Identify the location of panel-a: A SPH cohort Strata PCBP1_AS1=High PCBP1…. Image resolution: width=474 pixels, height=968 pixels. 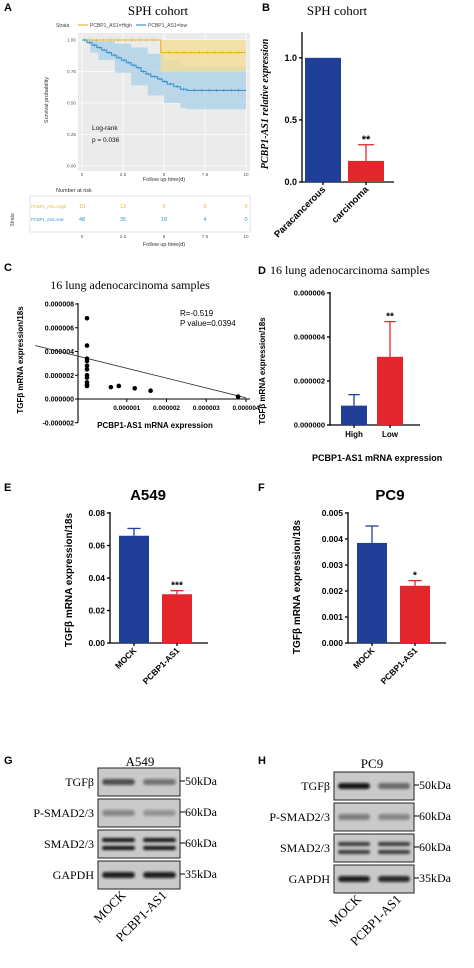
(127, 125).